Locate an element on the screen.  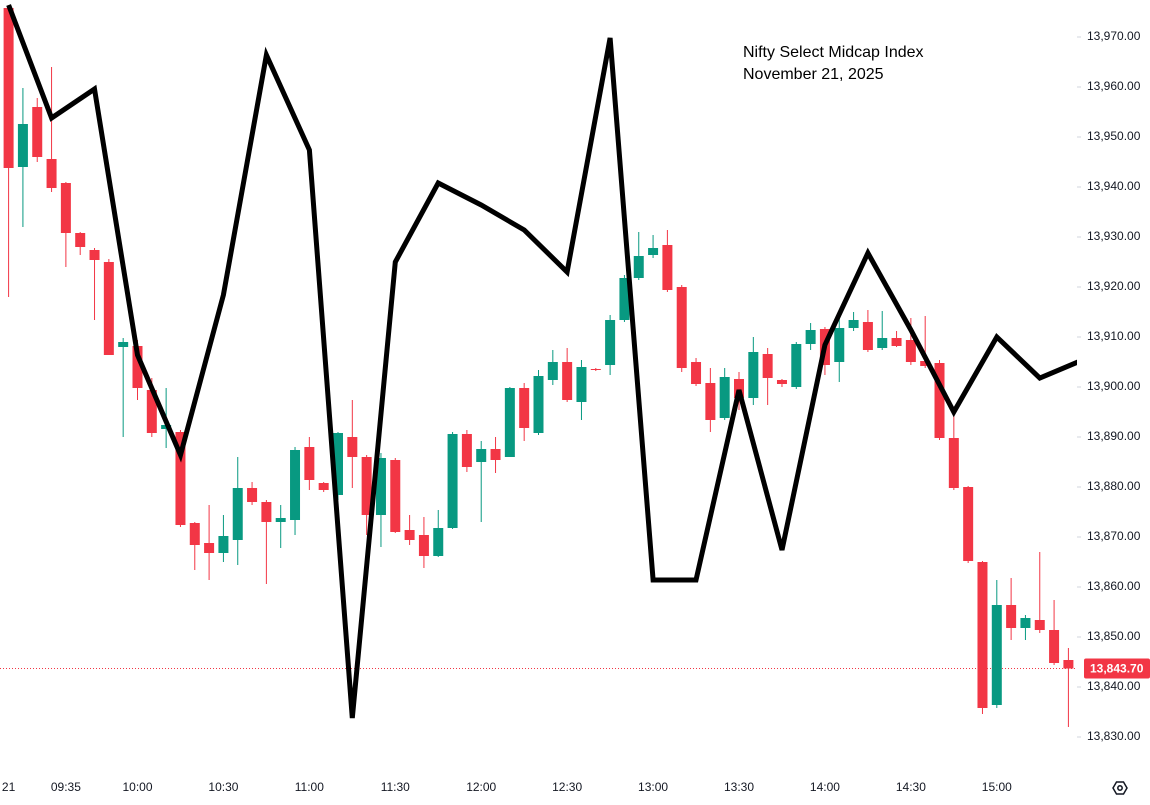
chart-title: Nifty Select Midcap Index is located at coordinates (833, 52).